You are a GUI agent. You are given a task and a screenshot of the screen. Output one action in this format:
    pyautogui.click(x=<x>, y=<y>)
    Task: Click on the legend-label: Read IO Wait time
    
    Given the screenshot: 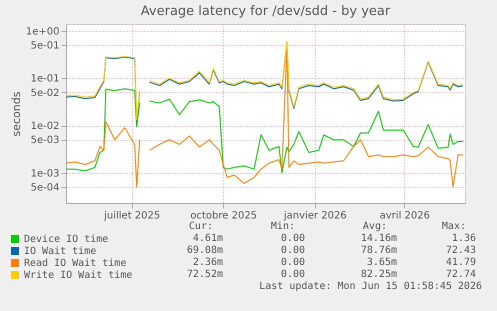 What is the action you would take?
    pyautogui.click(x=75, y=263)
    